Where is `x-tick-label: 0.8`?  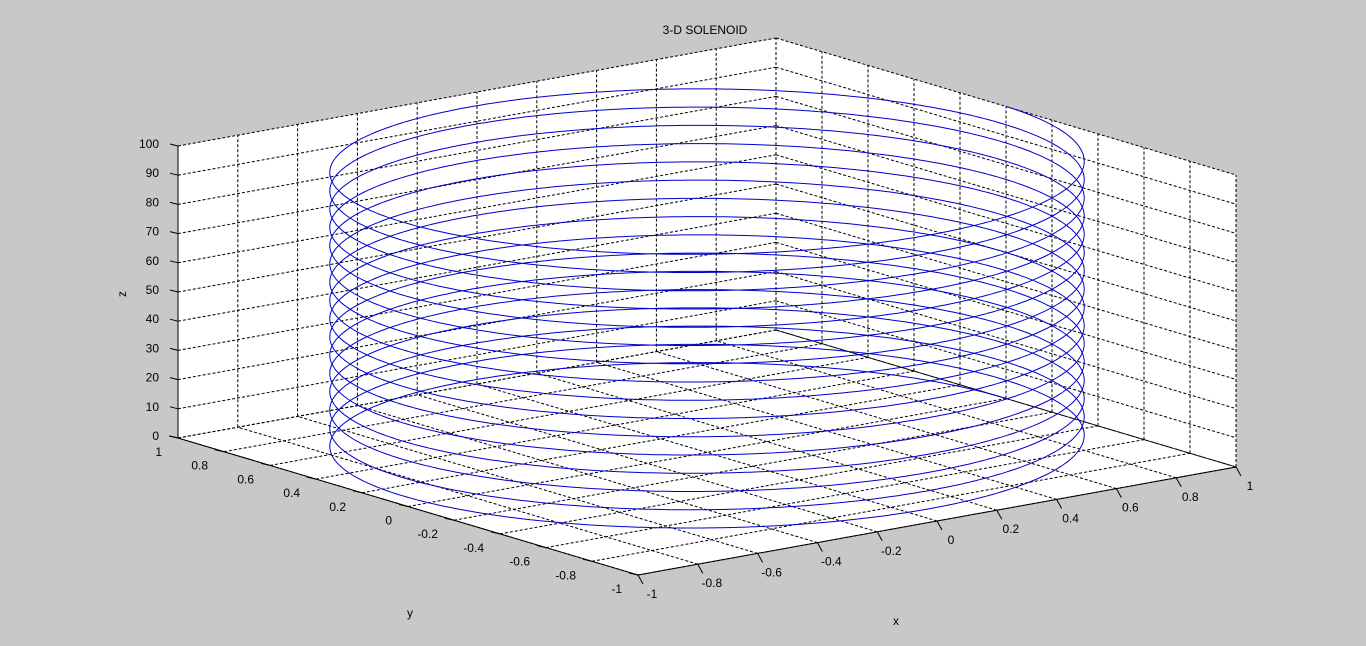 x-tick-label: 0.8 is located at coordinates (1190, 497).